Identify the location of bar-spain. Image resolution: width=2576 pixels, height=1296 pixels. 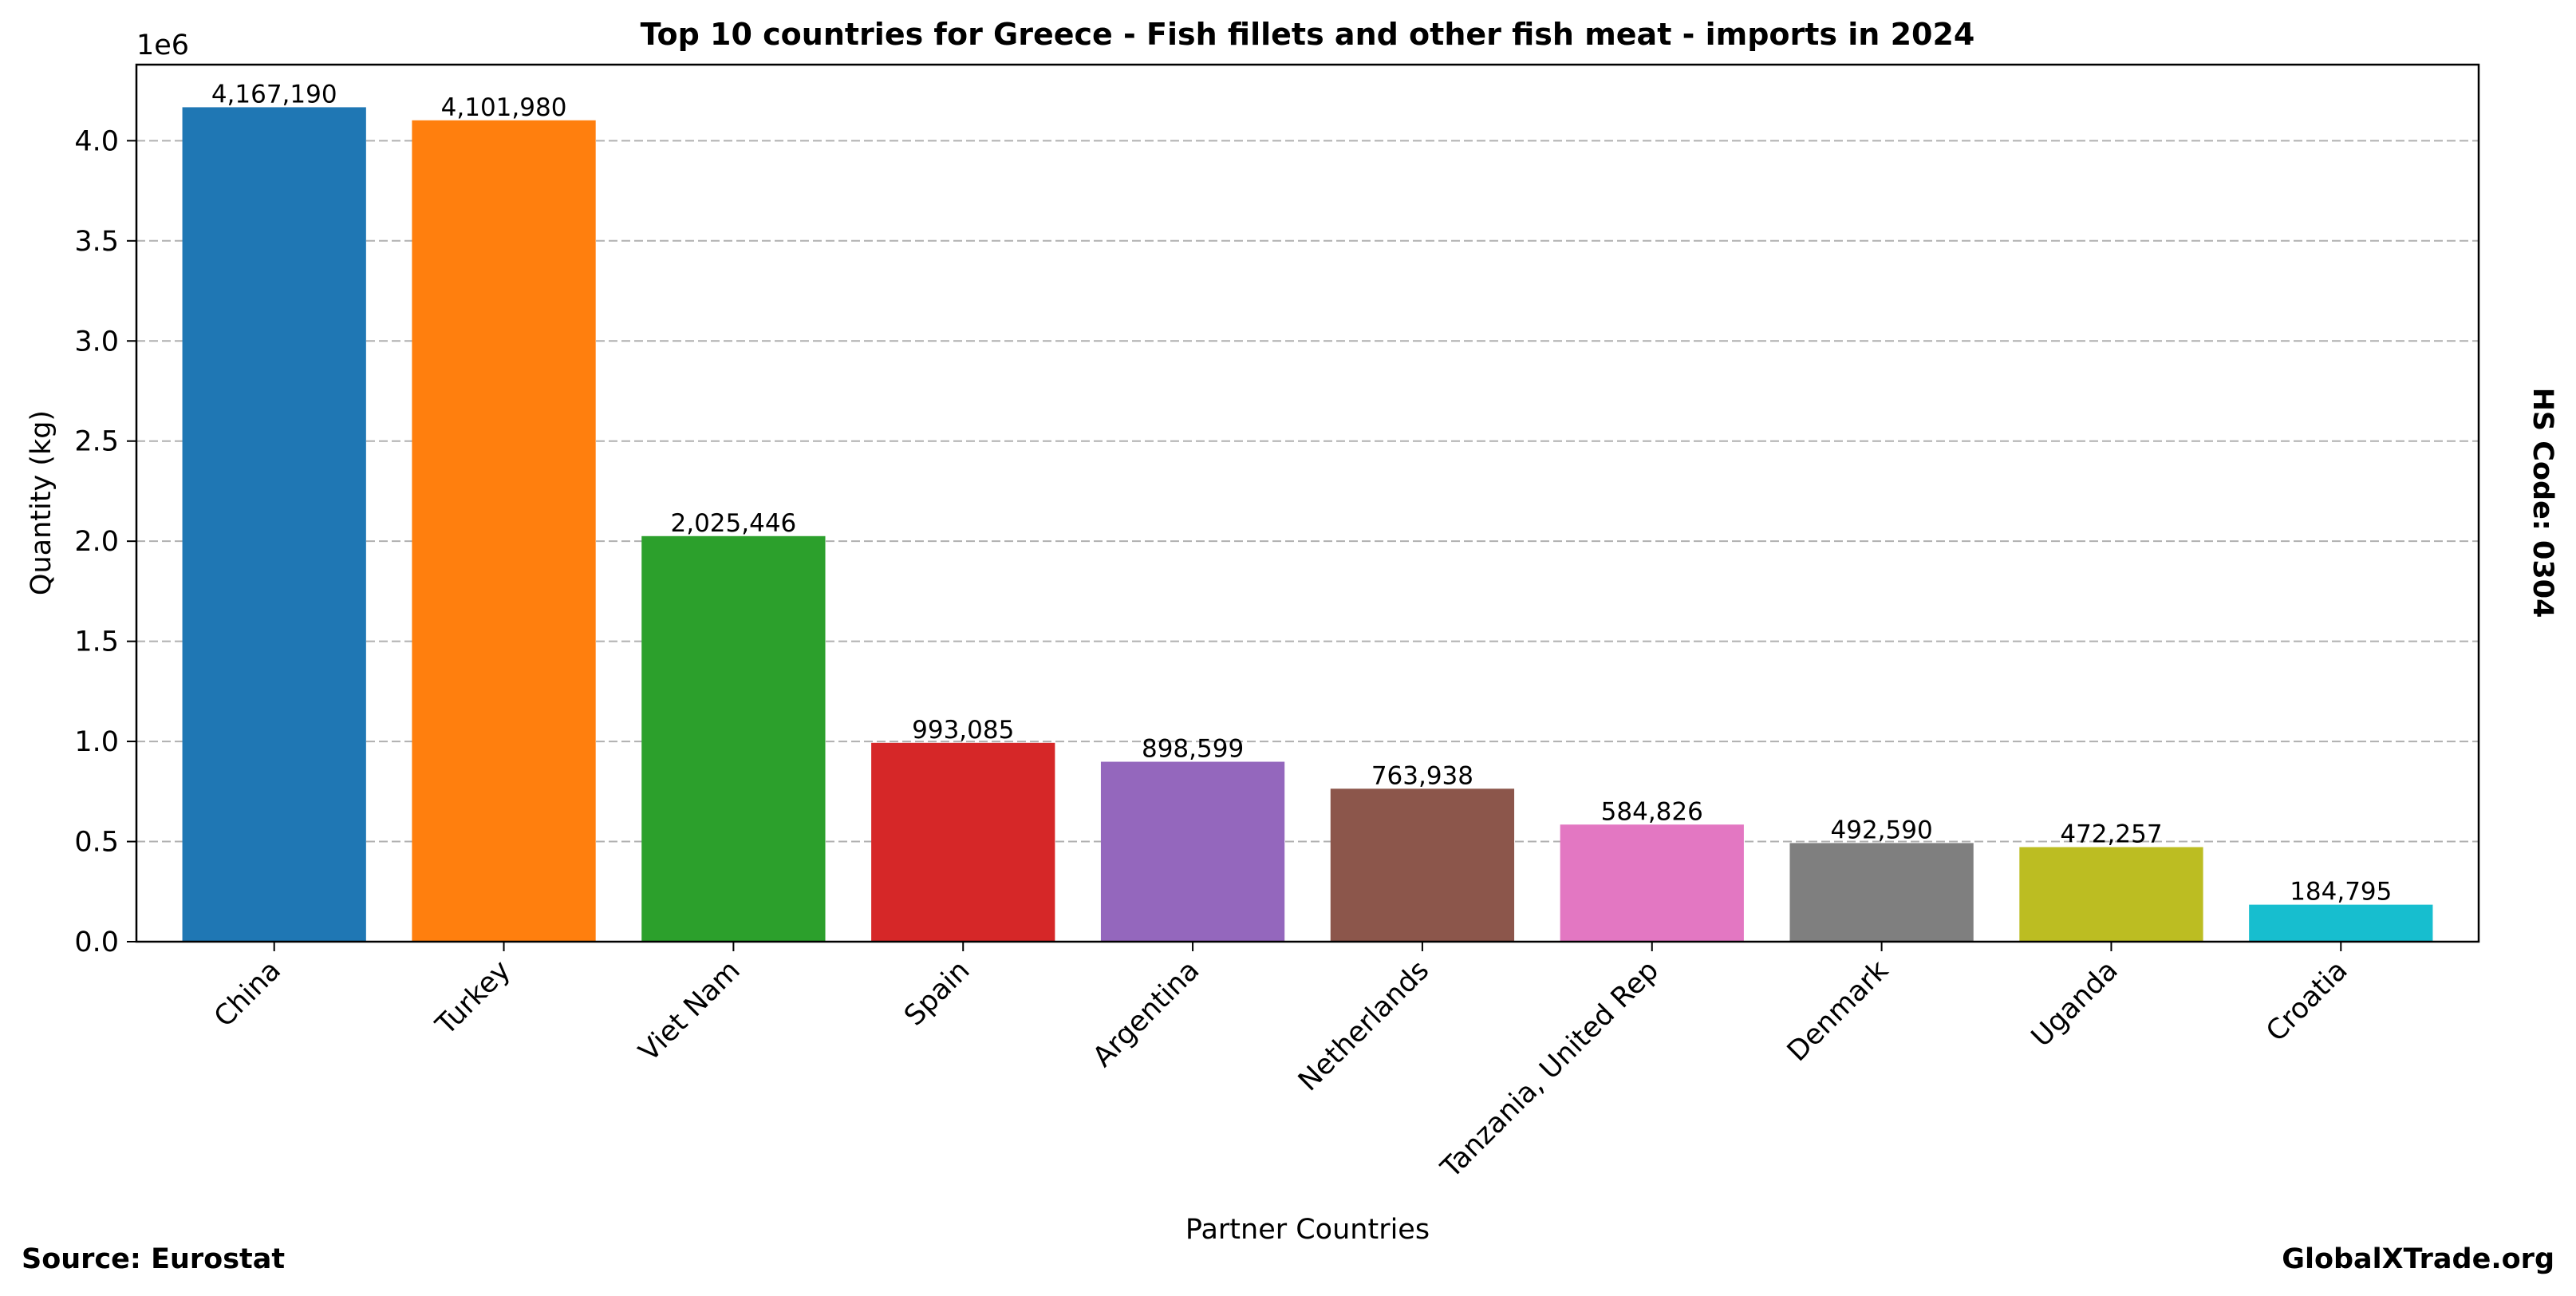
(963, 842).